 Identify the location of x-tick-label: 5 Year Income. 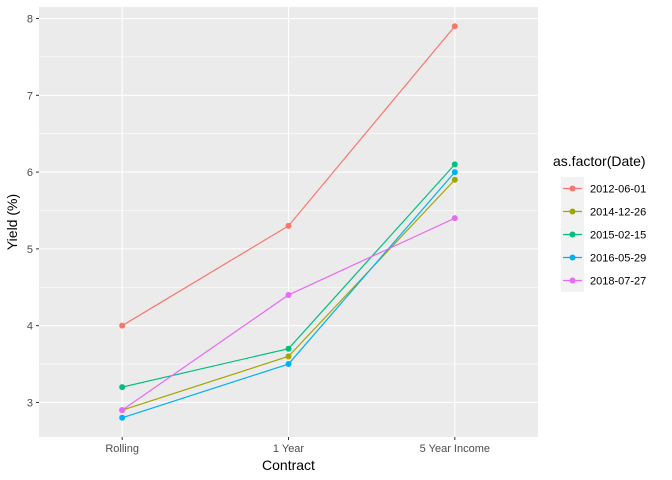
(455, 449).